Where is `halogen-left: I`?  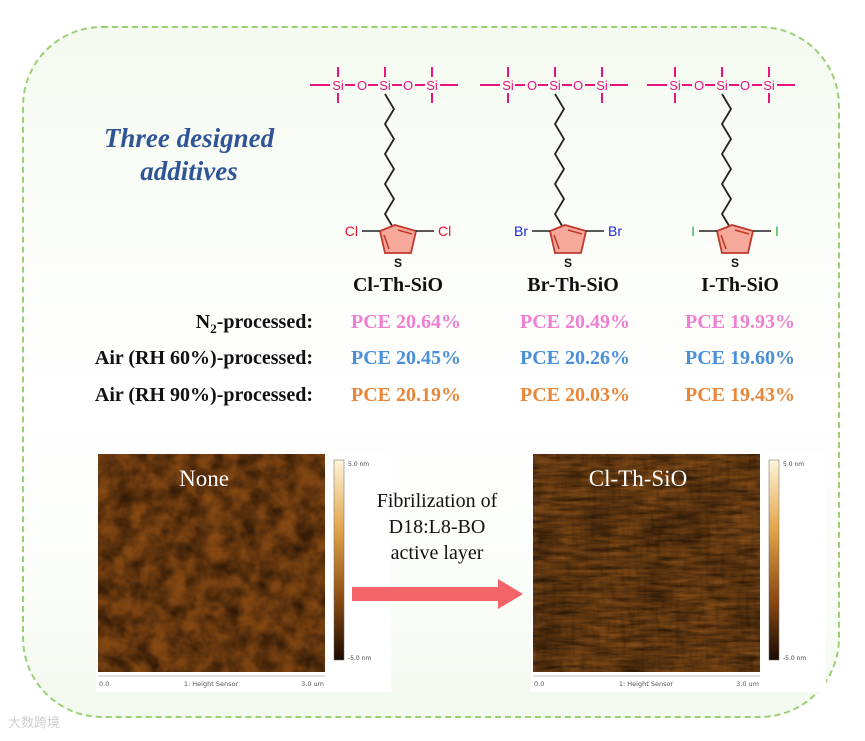
halogen-left: I is located at coordinates (693, 231).